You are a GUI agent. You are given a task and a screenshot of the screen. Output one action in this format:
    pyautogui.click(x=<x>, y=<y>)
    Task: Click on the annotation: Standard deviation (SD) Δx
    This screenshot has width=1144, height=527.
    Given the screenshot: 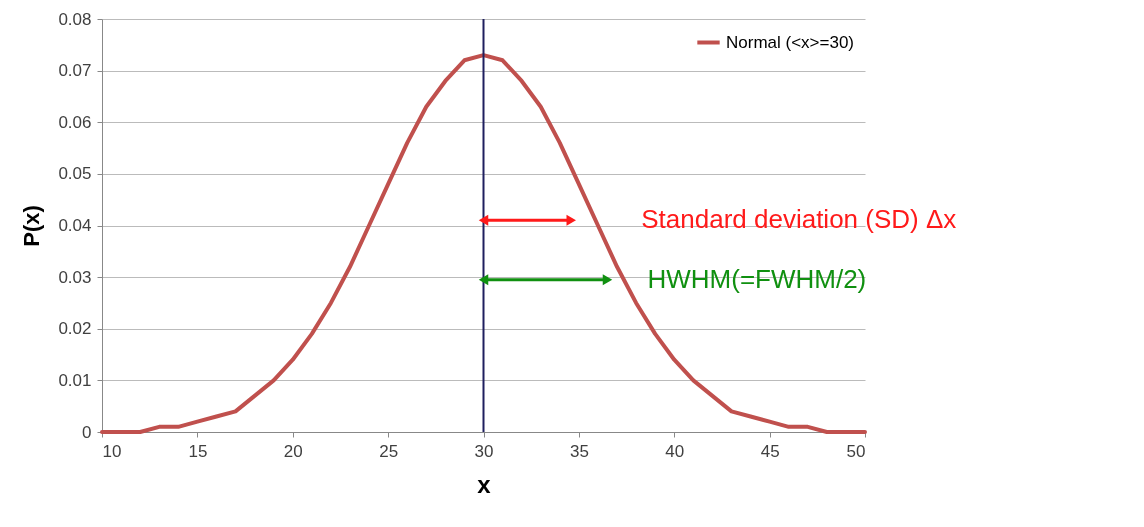 What is the action you would take?
    pyautogui.click(x=799, y=219)
    